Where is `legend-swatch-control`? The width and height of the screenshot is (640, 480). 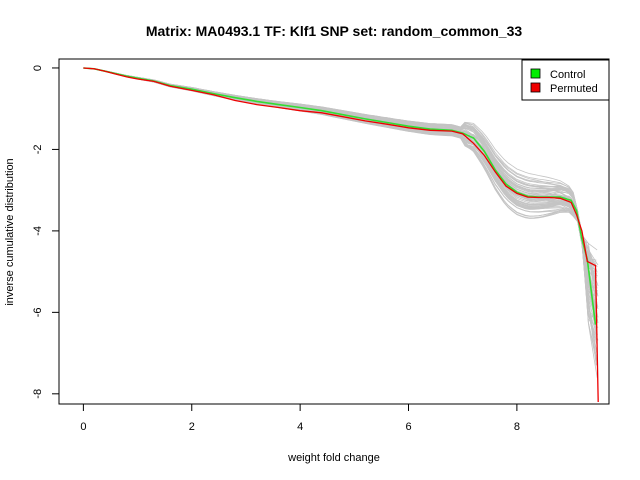
legend-swatch-control is located at coordinates (535, 73).